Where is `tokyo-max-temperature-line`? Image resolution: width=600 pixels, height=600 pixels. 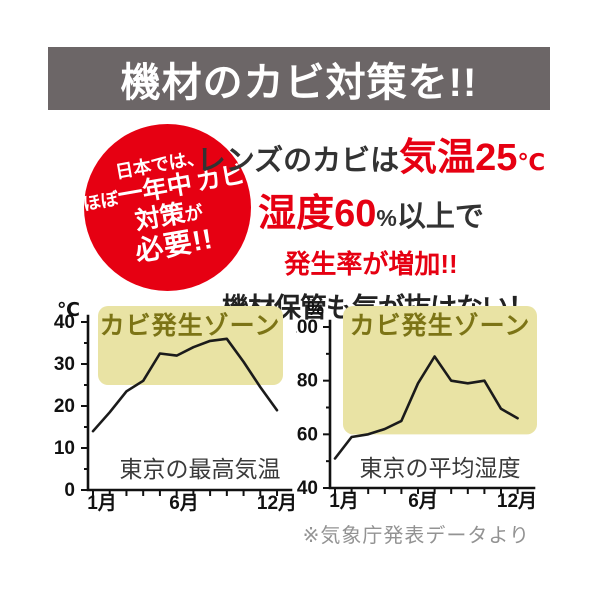 tokyo-max-temperature-line is located at coordinates (185, 385).